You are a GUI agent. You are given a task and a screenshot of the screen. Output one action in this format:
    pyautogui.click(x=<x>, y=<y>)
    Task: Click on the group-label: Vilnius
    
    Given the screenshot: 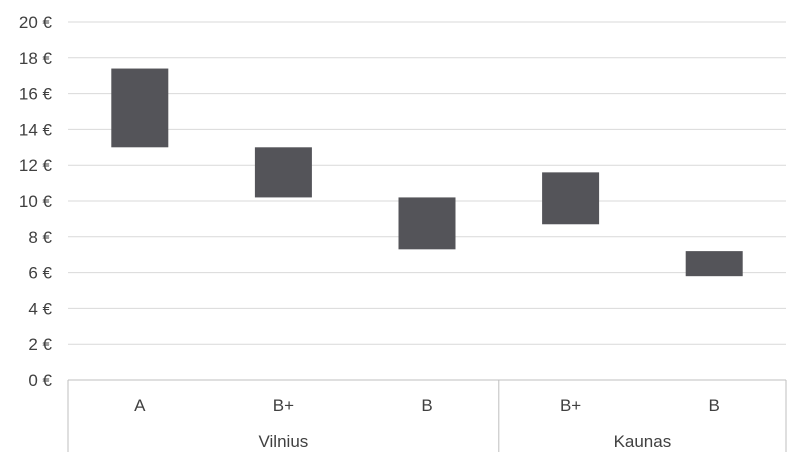 What is the action you would take?
    pyautogui.click(x=284, y=441)
    